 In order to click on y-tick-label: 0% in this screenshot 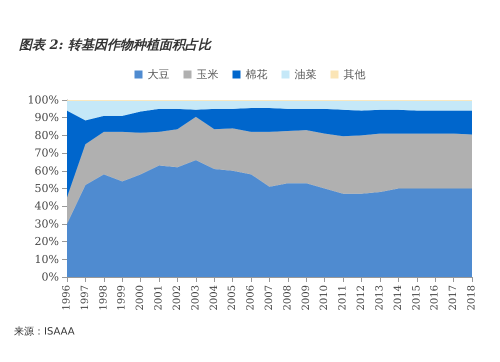, I will do `click(50, 277)`.